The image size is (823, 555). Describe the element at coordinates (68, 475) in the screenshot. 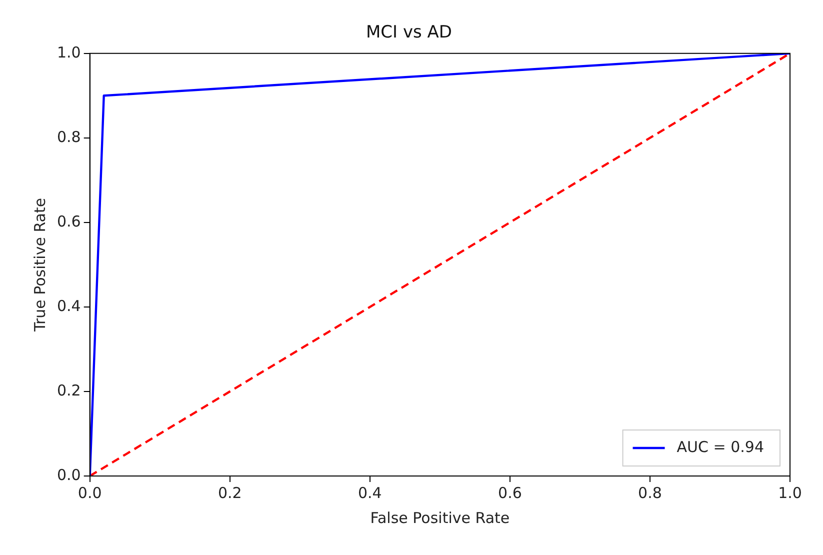

I see `y-tick-label: 0.0` at that location.